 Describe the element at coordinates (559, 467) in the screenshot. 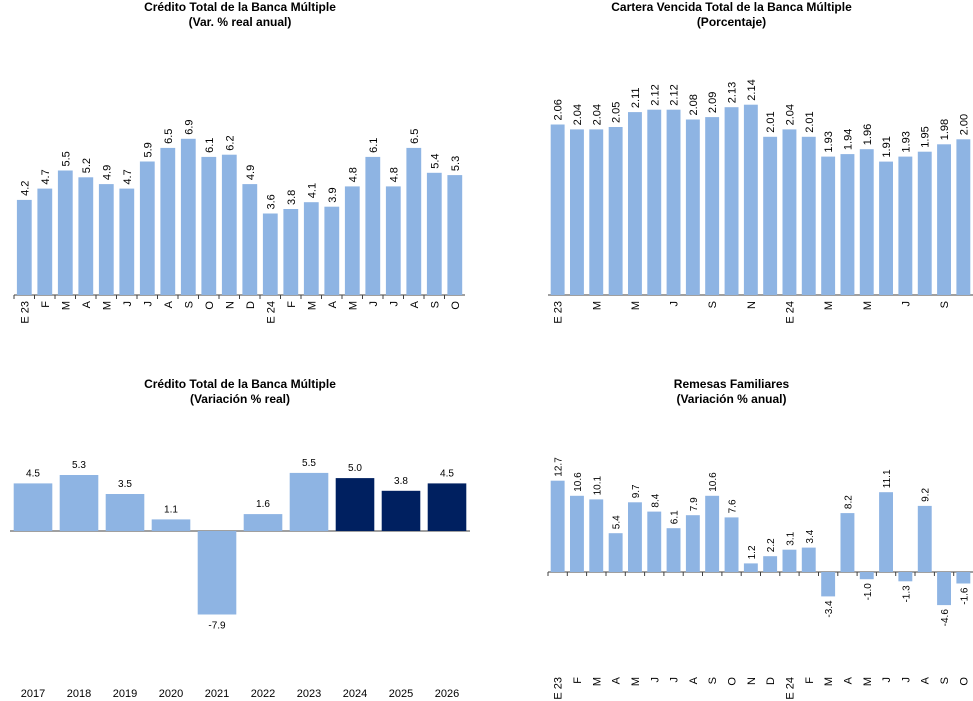

I see `data-label: 12.7` at that location.